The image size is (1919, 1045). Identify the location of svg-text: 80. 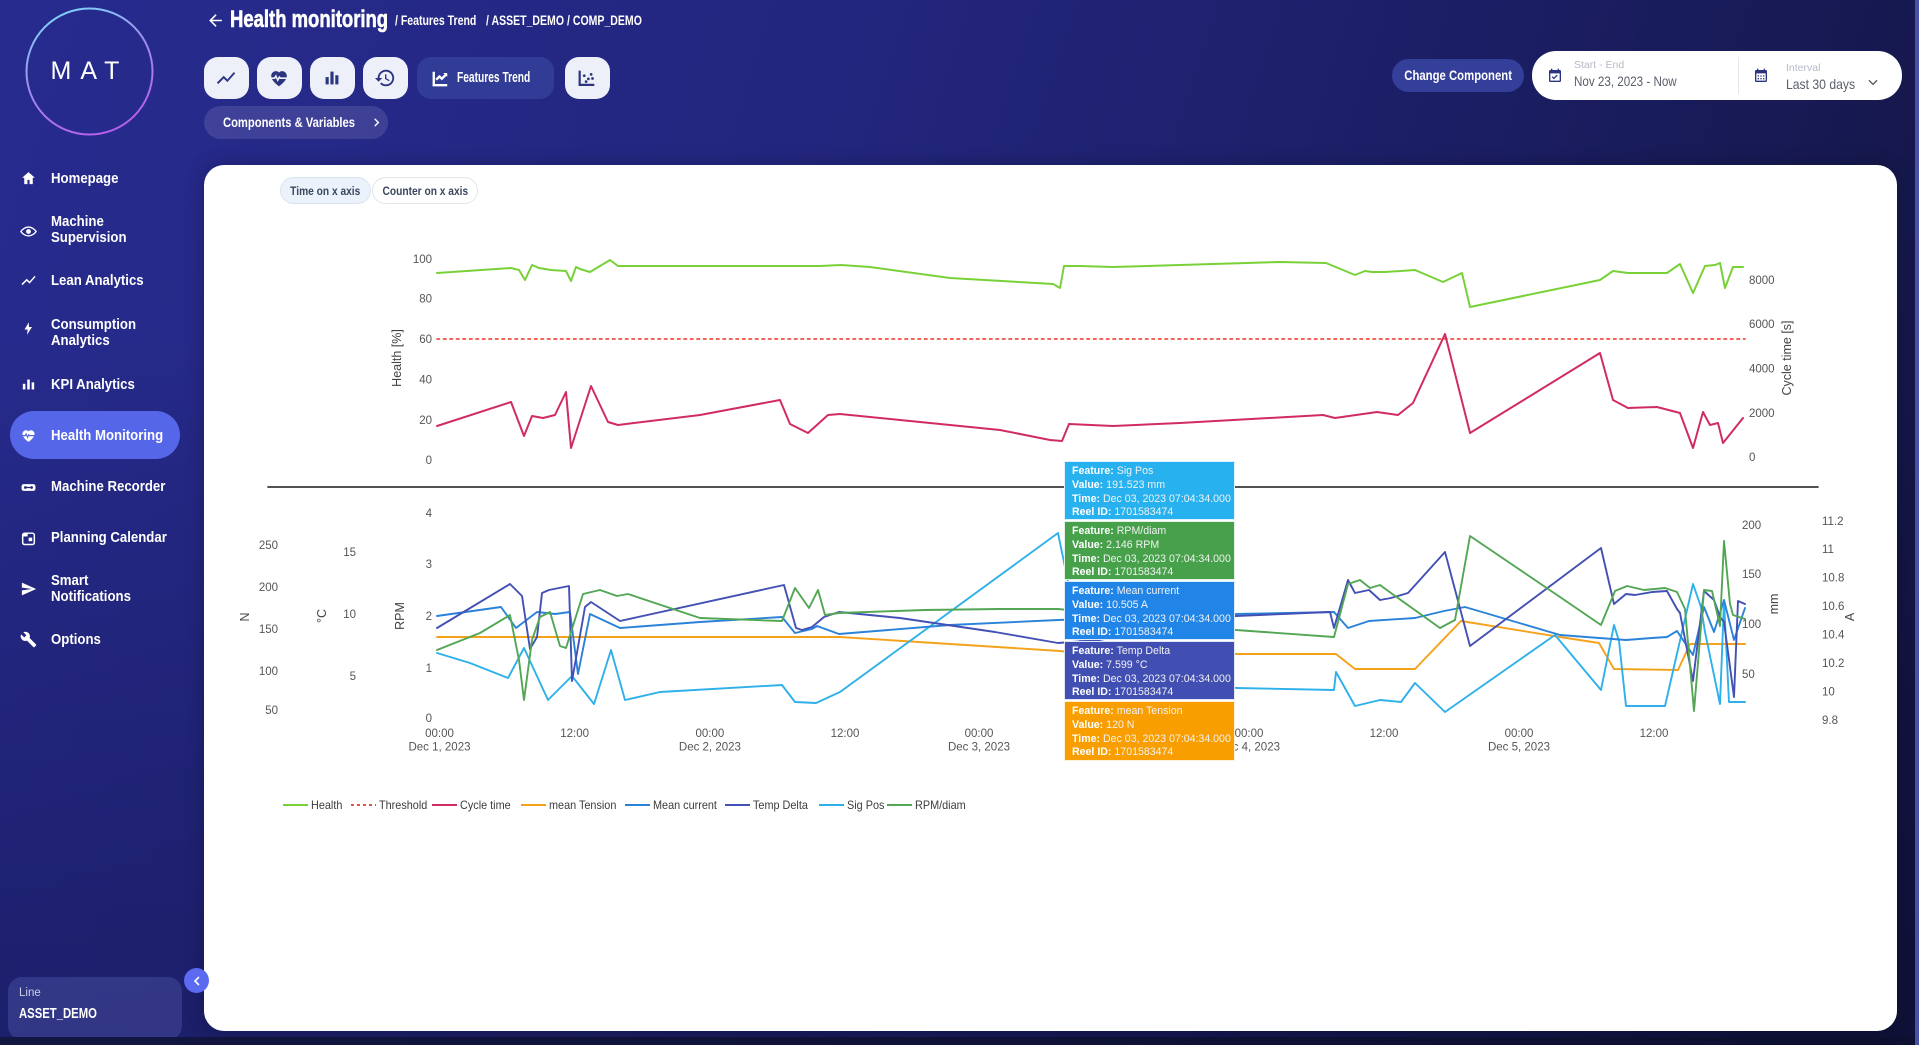
(425, 300).